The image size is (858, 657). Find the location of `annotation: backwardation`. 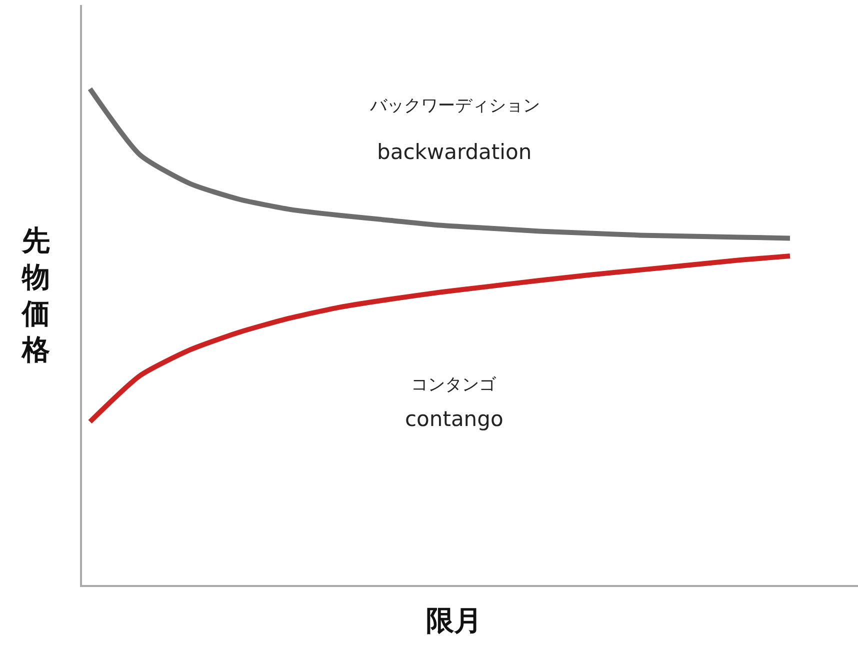

annotation: backwardation is located at coordinates (454, 152).